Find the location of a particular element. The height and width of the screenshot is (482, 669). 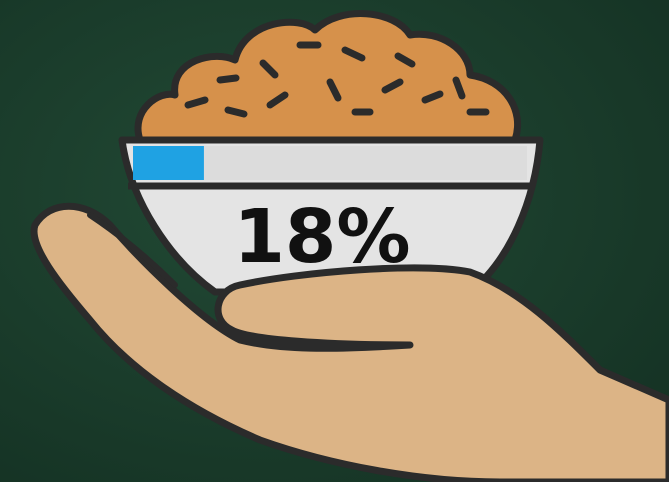

rice-grains is located at coordinates (337, 79).